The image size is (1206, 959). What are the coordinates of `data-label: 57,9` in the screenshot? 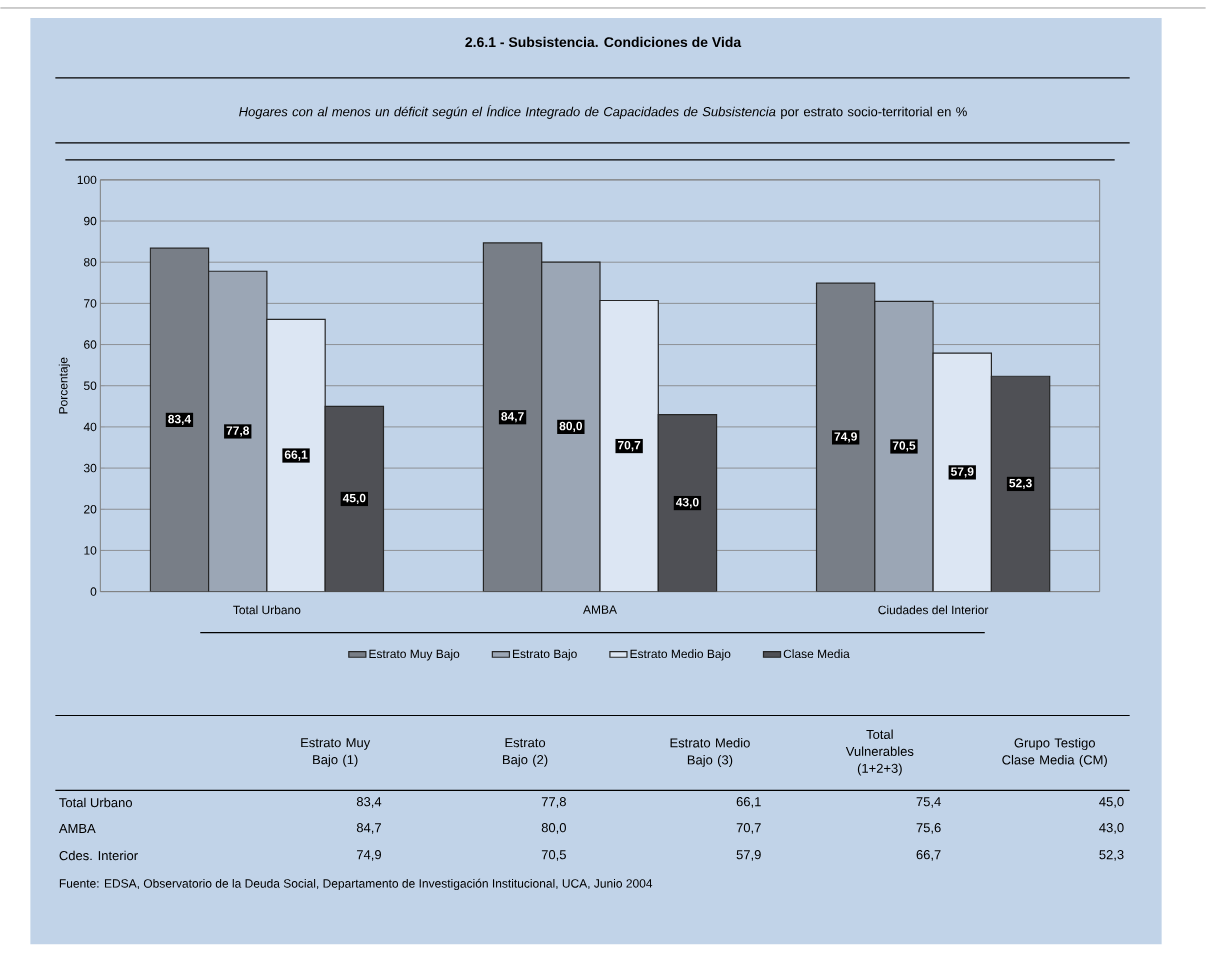 It's located at (962, 472).